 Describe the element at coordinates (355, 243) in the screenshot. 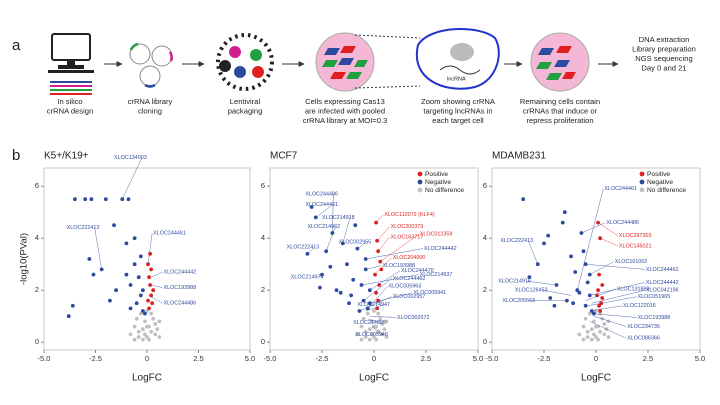

I see `gene-label: XLOC002955` at that location.